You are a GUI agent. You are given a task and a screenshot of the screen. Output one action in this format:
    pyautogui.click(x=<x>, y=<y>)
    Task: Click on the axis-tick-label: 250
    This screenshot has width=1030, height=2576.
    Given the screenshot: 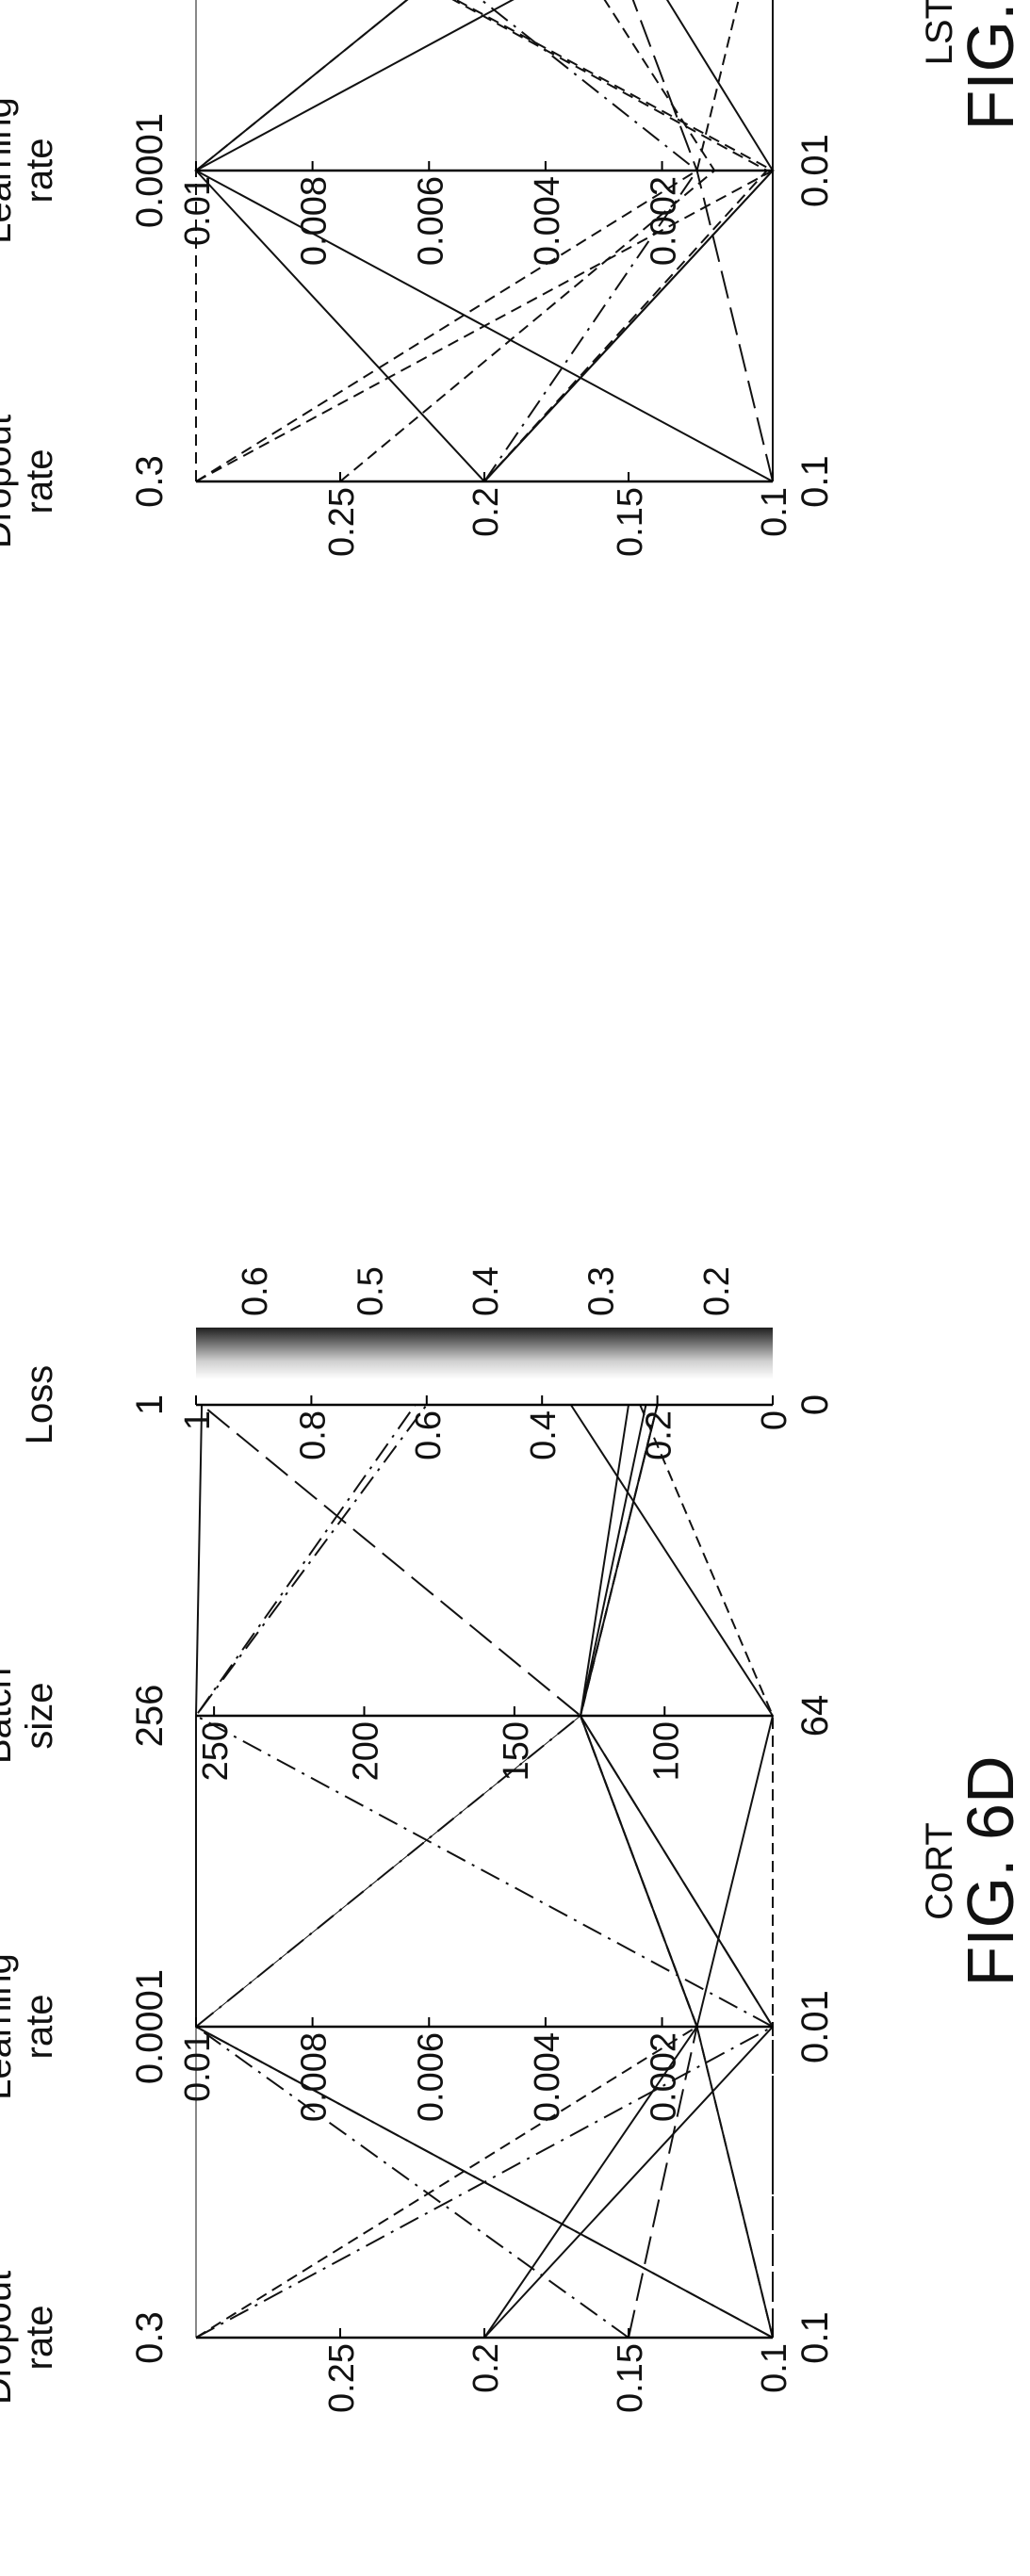 What is the action you would take?
    pyautogui.click(x=216, y=1751)
    